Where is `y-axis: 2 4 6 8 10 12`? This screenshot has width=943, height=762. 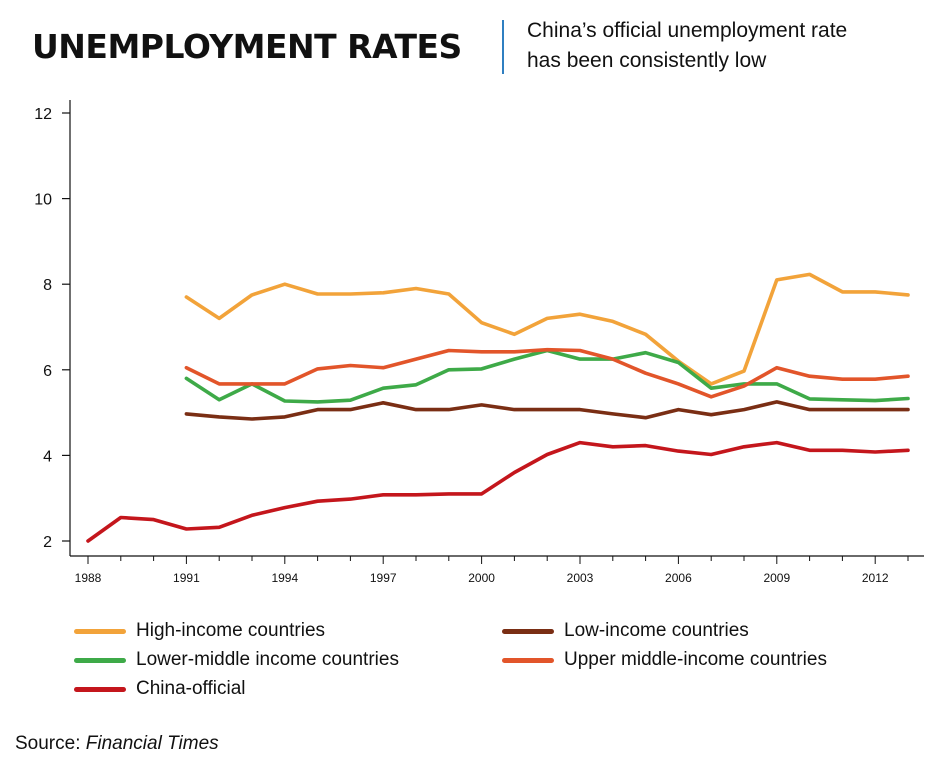
y-axis: 2 4 6 8 10 12 is located at coordinates (52, 328).